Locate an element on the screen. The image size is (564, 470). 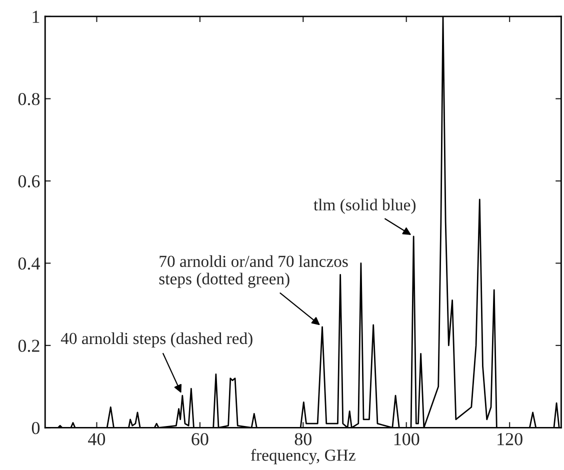
x-tick-label: 40 is located at coordinates (97, 439).